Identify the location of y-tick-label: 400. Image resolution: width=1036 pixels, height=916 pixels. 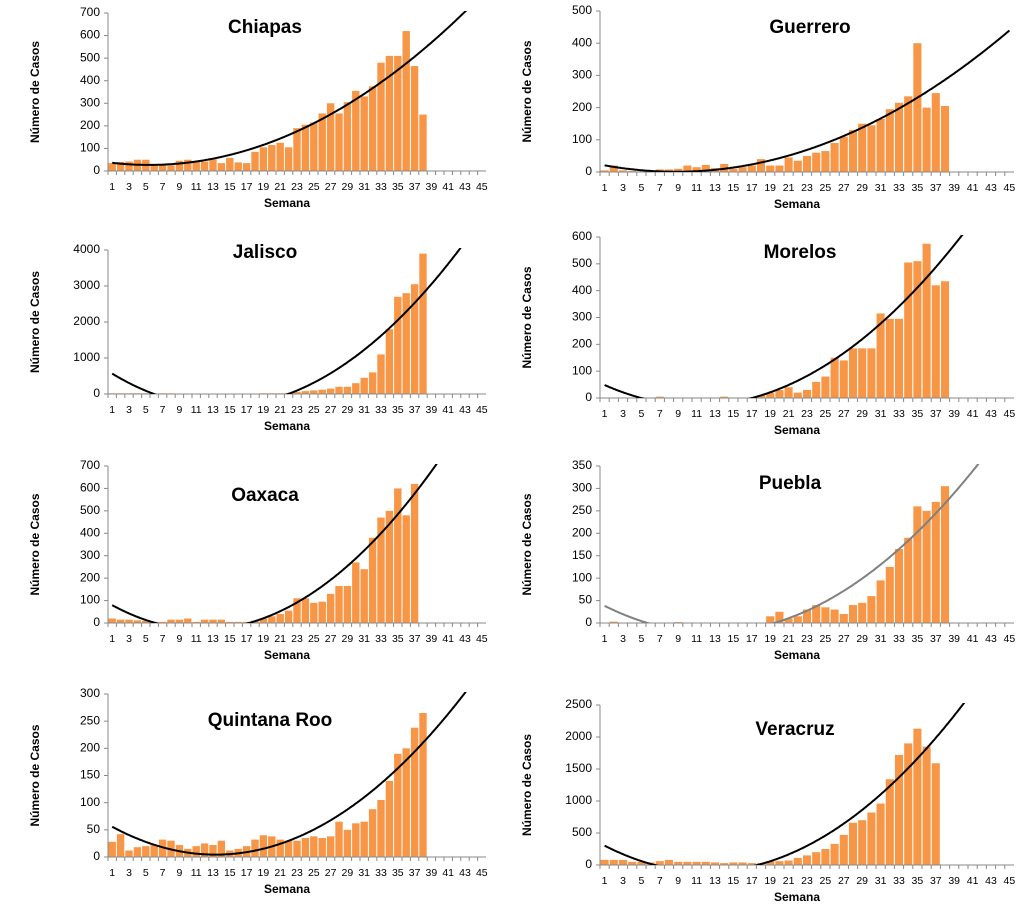
(582, 290).